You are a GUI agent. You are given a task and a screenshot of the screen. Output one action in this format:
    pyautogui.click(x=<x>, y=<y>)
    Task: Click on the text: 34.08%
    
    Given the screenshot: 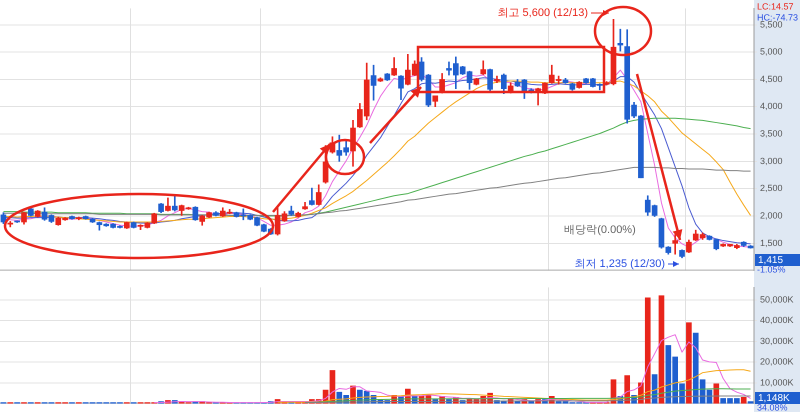 What is the action you would take?
    pyautogui.click(x=772, y=407)
    